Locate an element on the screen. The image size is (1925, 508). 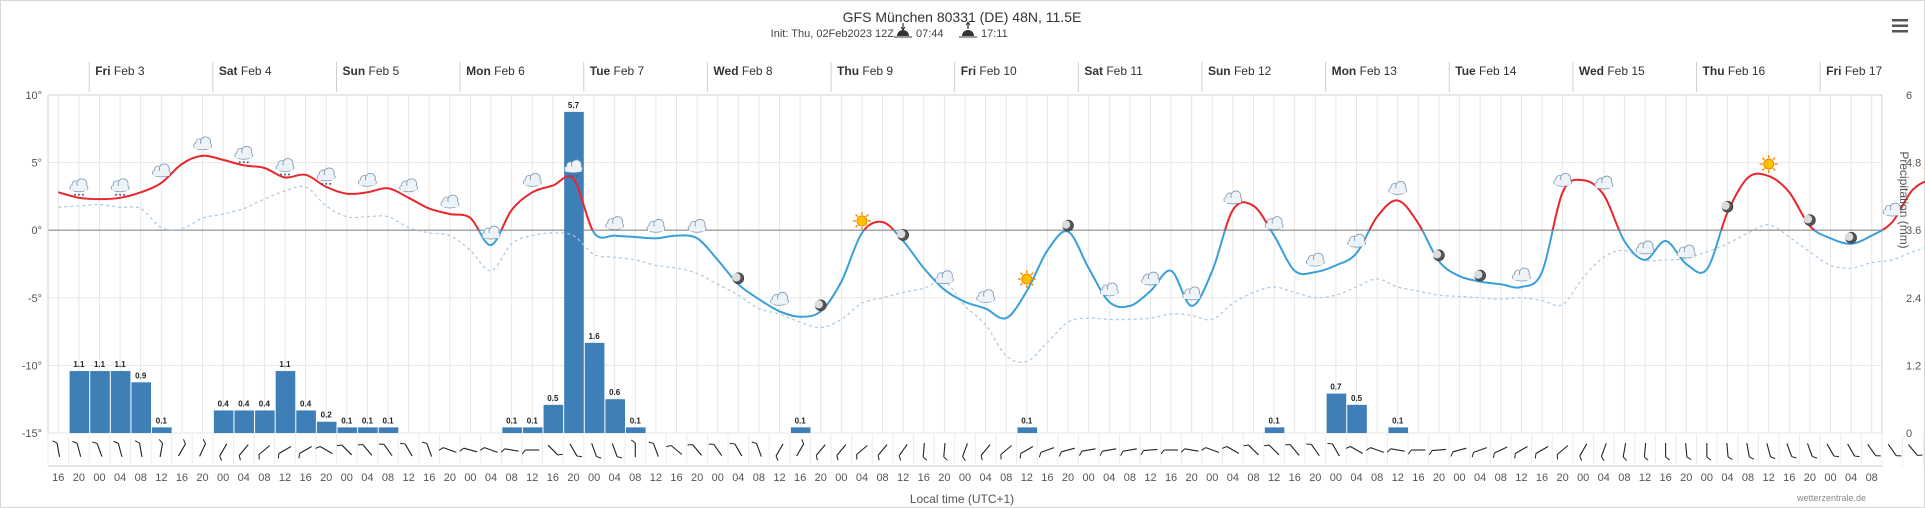
bar-data-label: 0.4 is located at coordinates (224, 403).